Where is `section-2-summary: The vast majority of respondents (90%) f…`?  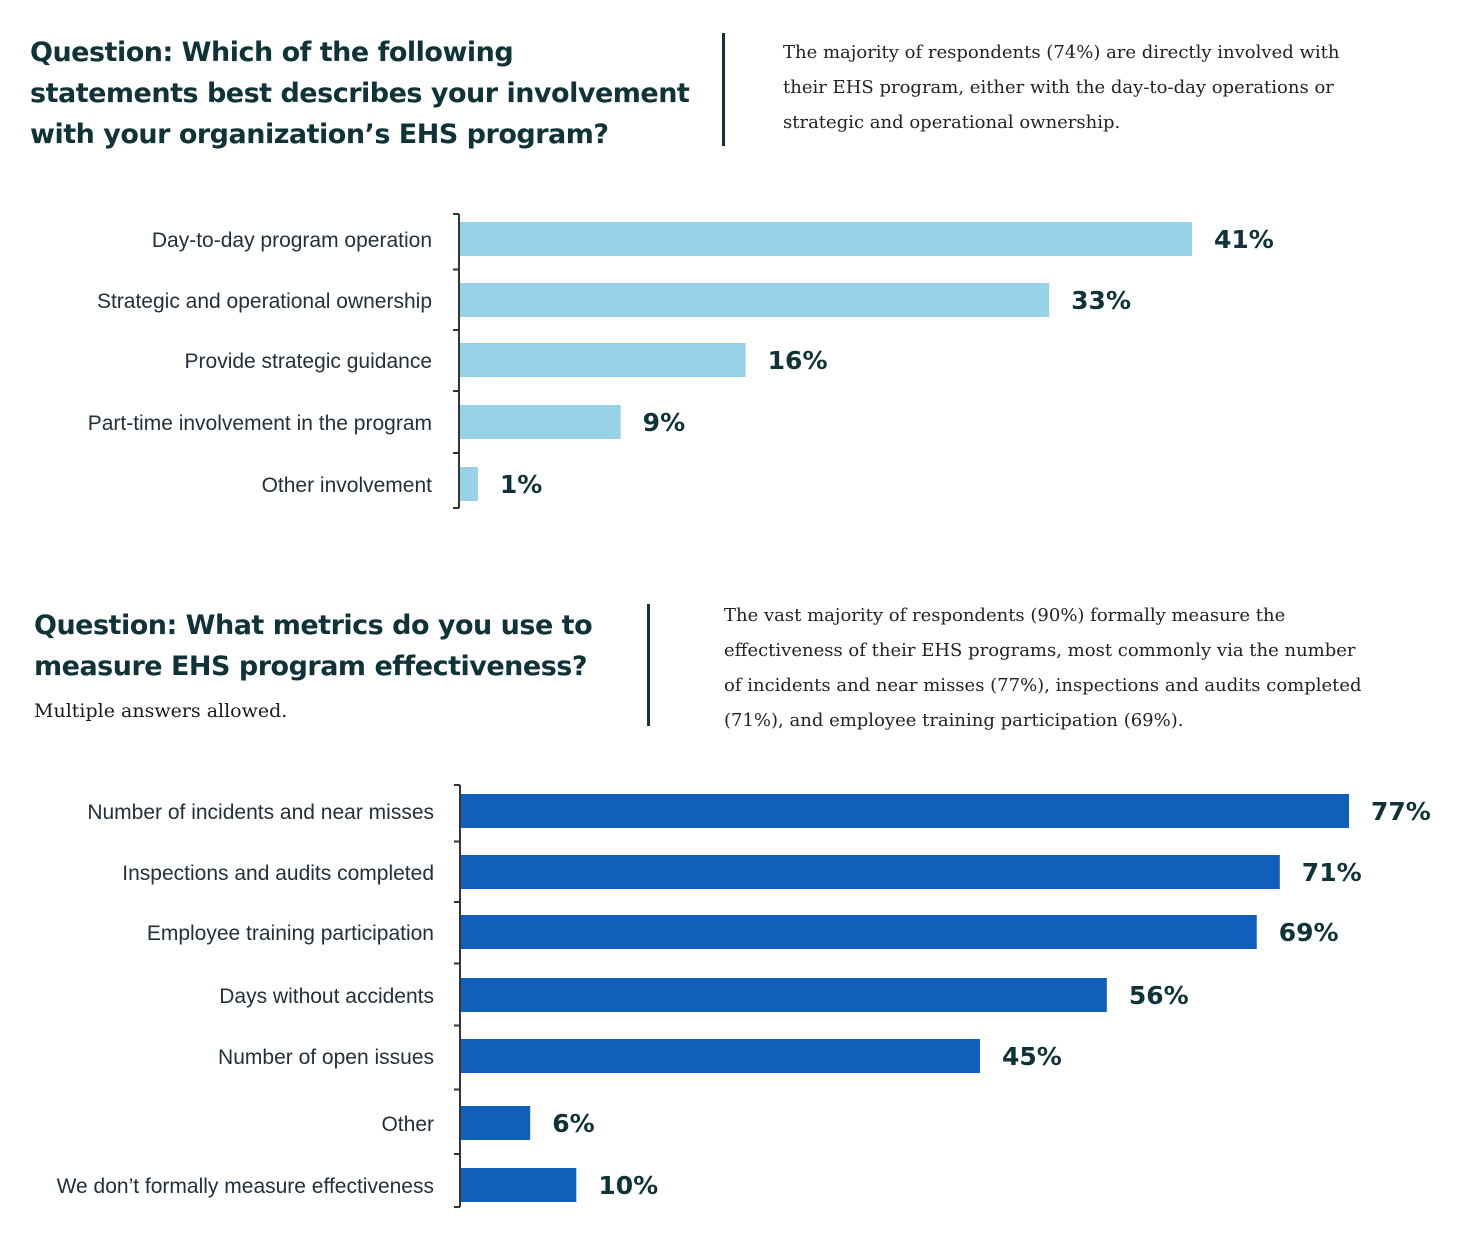
section-2-summary: The vast majority of respondents (90%) f… is located at coordinates (1043, 668).